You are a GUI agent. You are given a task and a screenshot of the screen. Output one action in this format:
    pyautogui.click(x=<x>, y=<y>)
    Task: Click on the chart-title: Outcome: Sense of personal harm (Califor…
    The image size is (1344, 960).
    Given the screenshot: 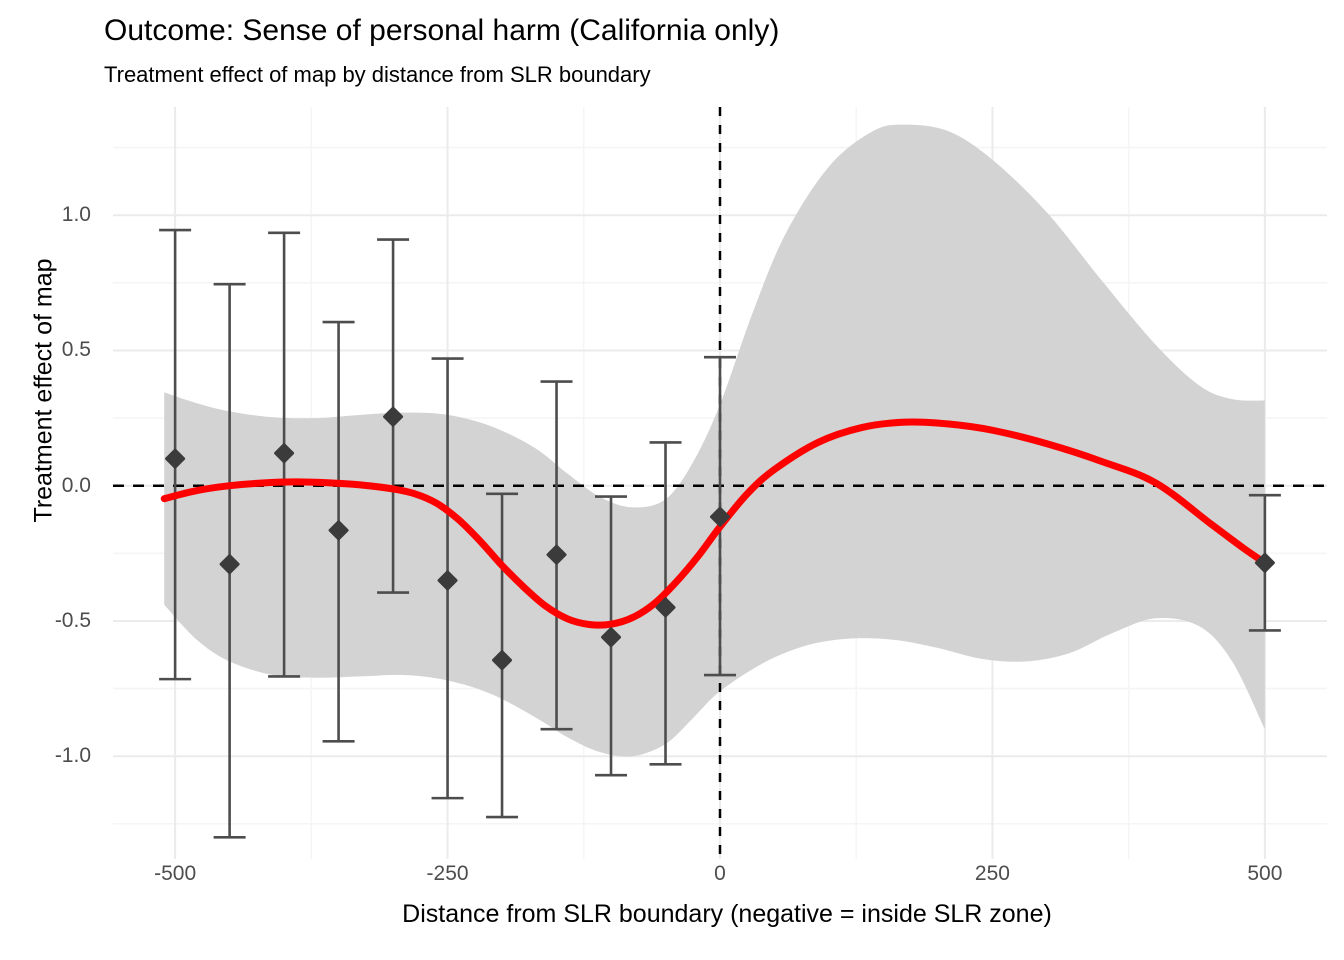 What is the action you would take?
    pyautogui.click(x=442, y=30)
    